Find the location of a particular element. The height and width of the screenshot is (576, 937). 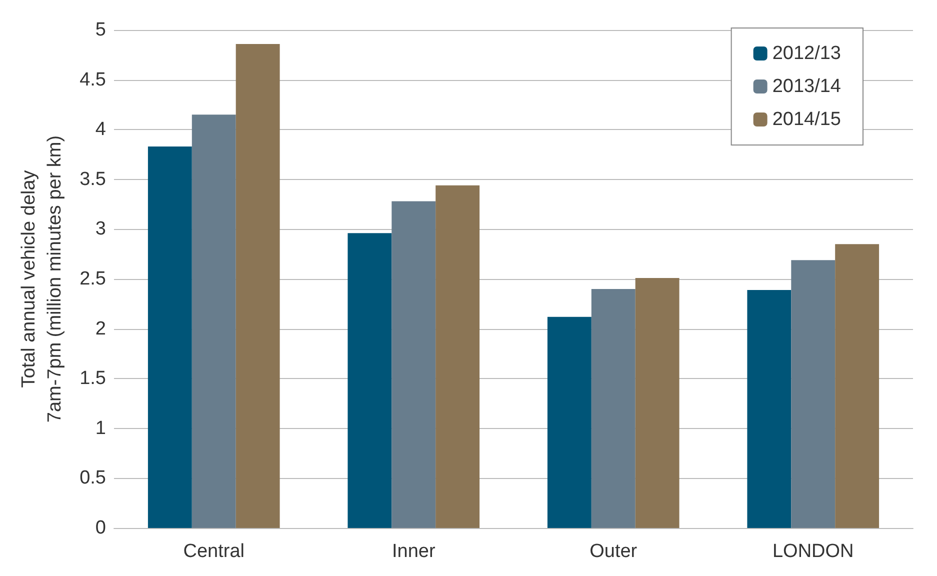

y-tick-label: 4.5 is located at coordinates (93, 79).